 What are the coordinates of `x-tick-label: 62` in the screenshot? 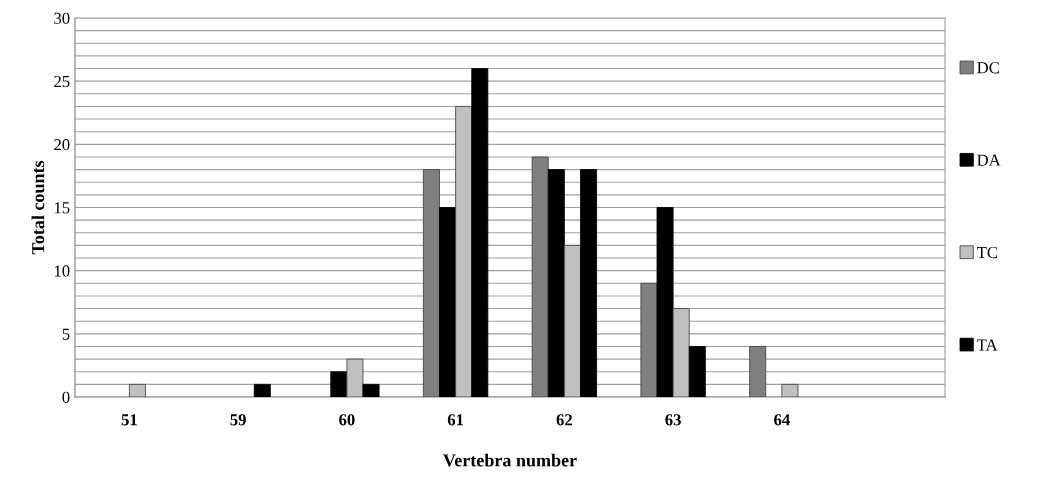 It's located at (564, 420).